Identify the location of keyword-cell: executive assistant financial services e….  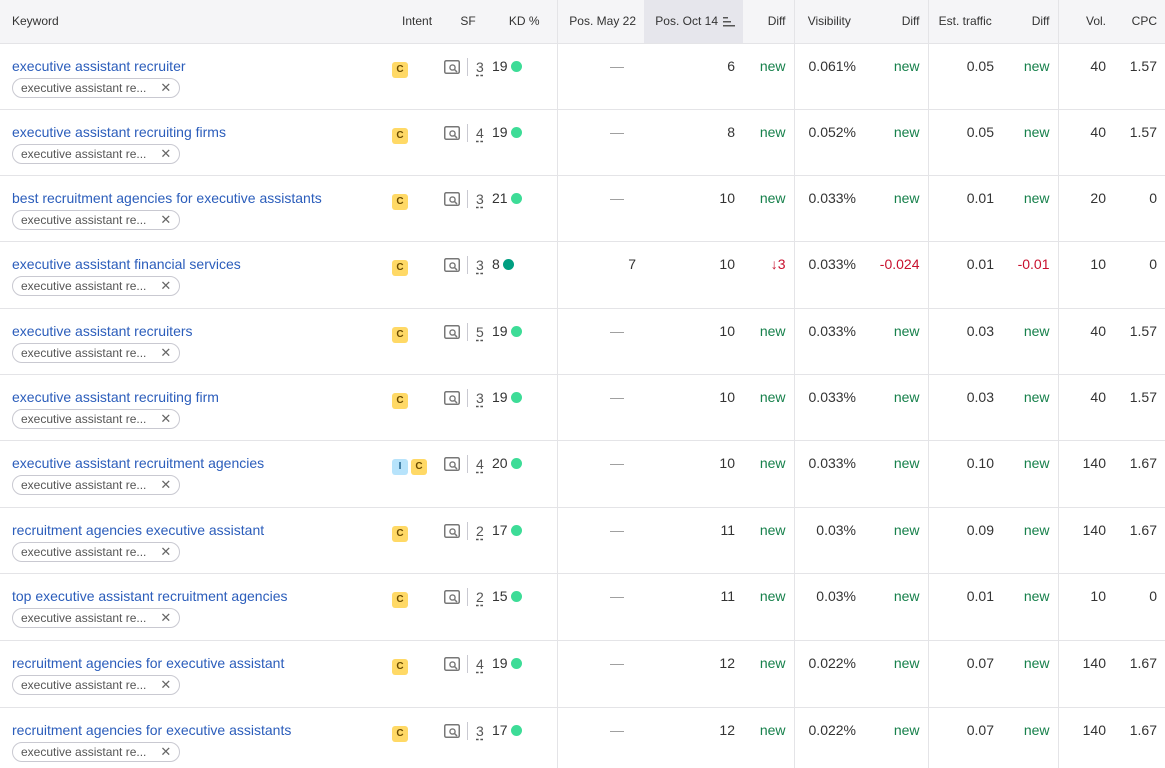
(196, 275).